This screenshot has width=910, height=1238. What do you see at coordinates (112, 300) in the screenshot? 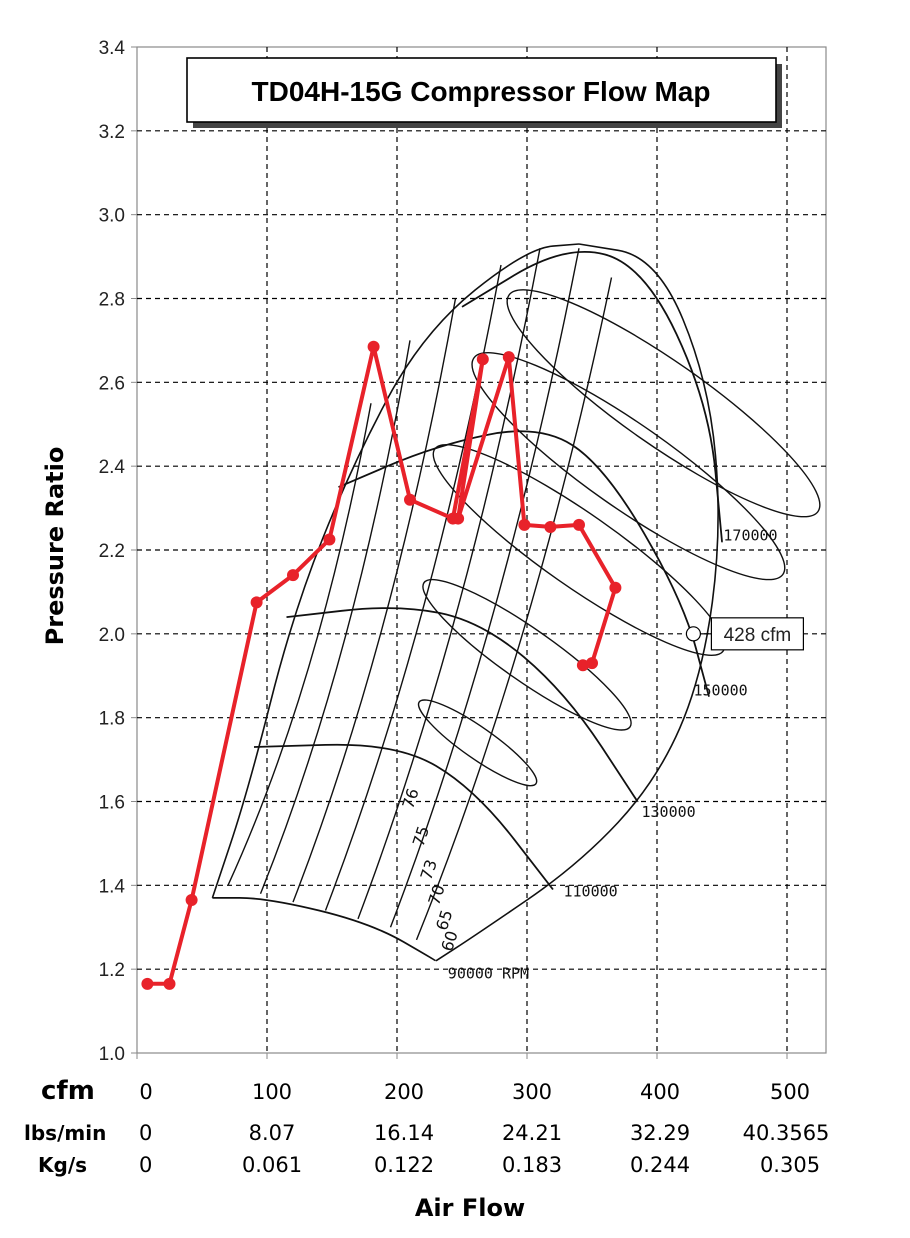
I see `y-tick-label: 2.8` at bounding box center [112, 300].